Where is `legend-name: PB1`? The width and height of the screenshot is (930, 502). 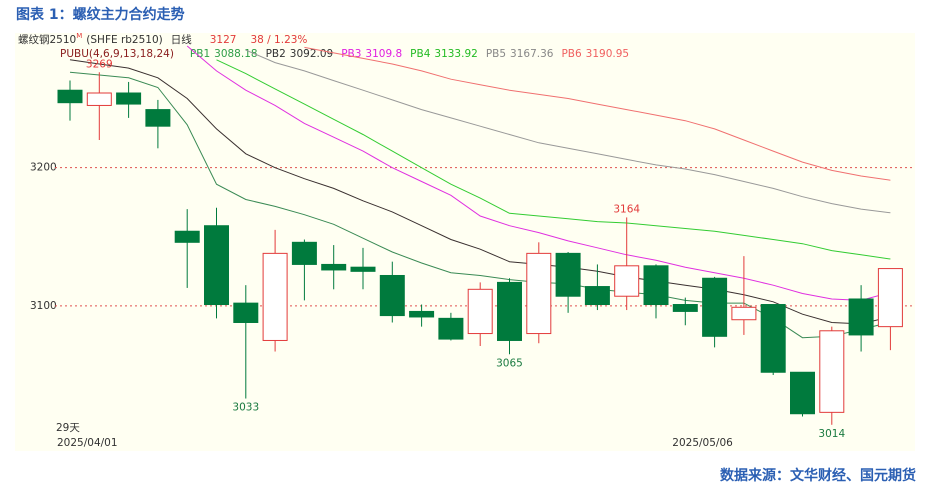 legend-name: PB1 is located at coordinates (200, 54).